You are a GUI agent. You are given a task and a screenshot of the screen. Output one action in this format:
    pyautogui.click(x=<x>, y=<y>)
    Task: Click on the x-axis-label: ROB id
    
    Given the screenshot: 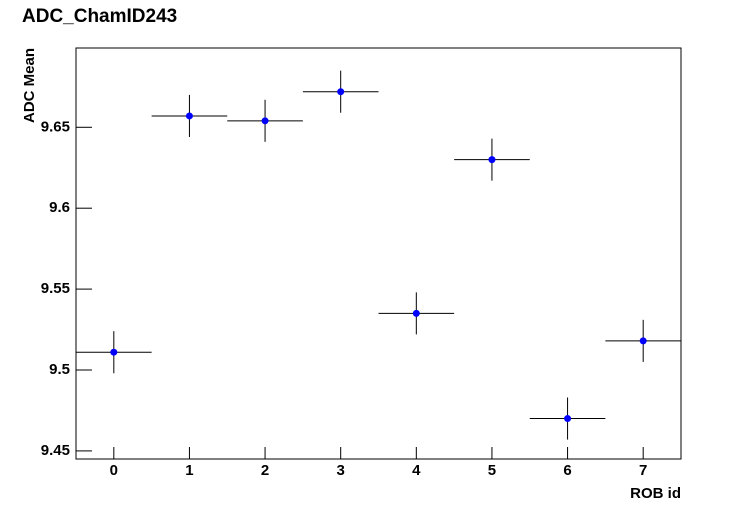 What is the action you would take?
    pyautogui.click(x=655, y=493)
    